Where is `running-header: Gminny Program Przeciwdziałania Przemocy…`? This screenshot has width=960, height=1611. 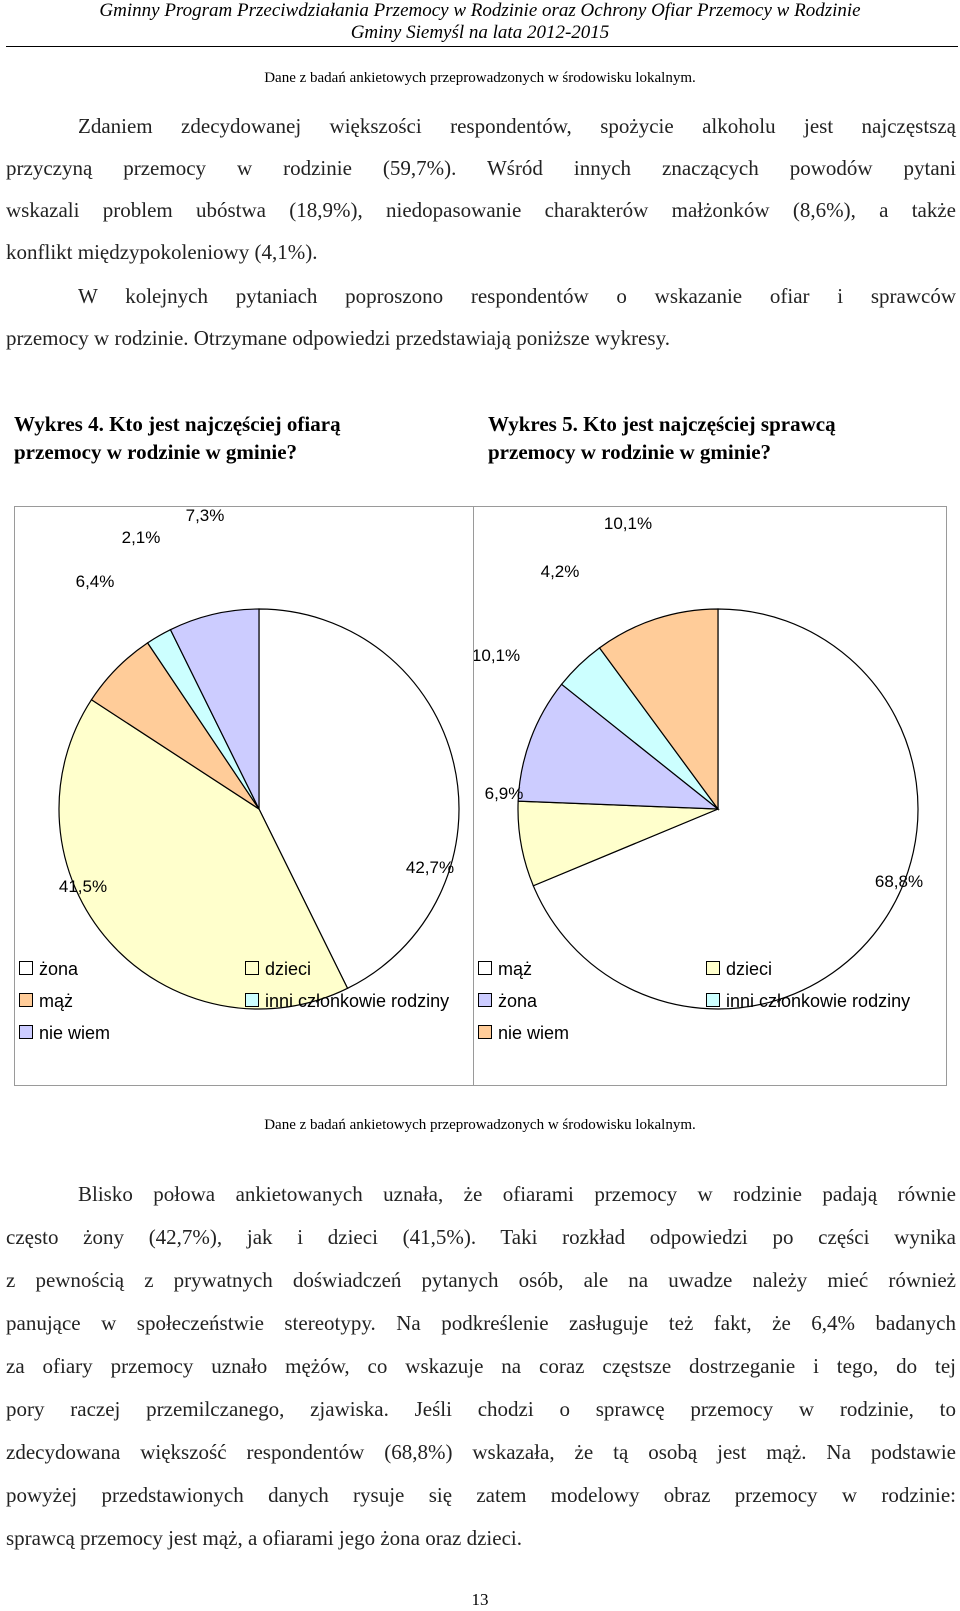 running-header: Gminny Program Przeciwdziałania Przemocy… is located at coordinates (480, 22).